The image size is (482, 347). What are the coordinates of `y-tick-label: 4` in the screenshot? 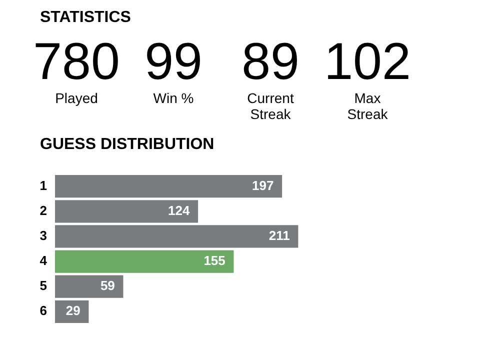 It's located at (44, 260).